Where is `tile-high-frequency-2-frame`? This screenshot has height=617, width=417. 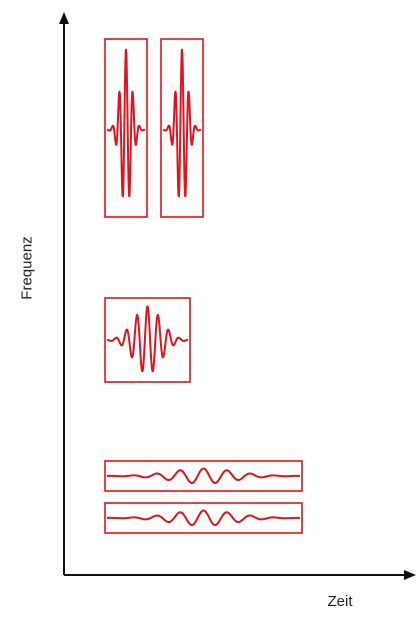
tile-high-frequency-2-frame is located at coordinates (182, 128).